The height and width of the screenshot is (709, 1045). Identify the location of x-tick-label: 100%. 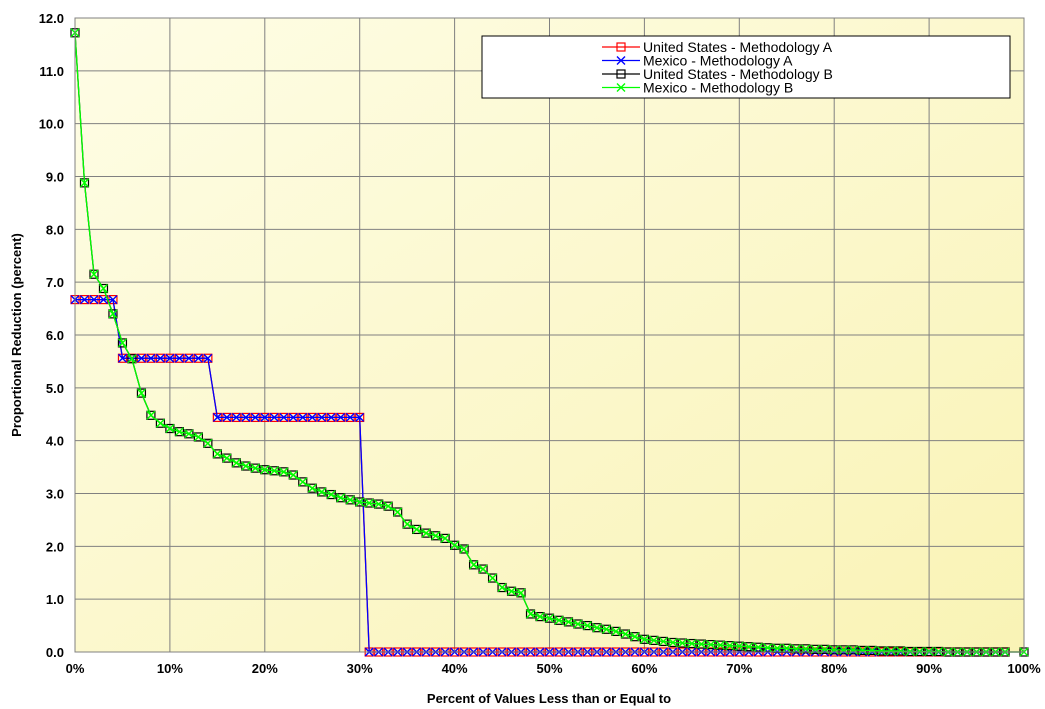
(1024, 668).